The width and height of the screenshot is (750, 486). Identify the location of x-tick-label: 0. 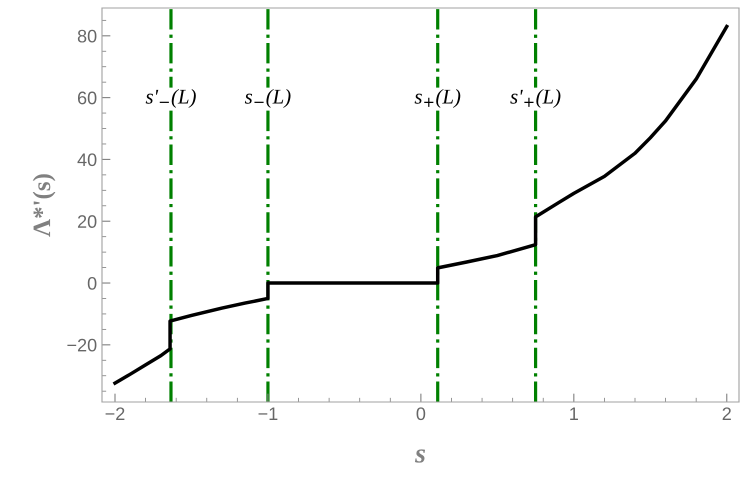
(421, 413).